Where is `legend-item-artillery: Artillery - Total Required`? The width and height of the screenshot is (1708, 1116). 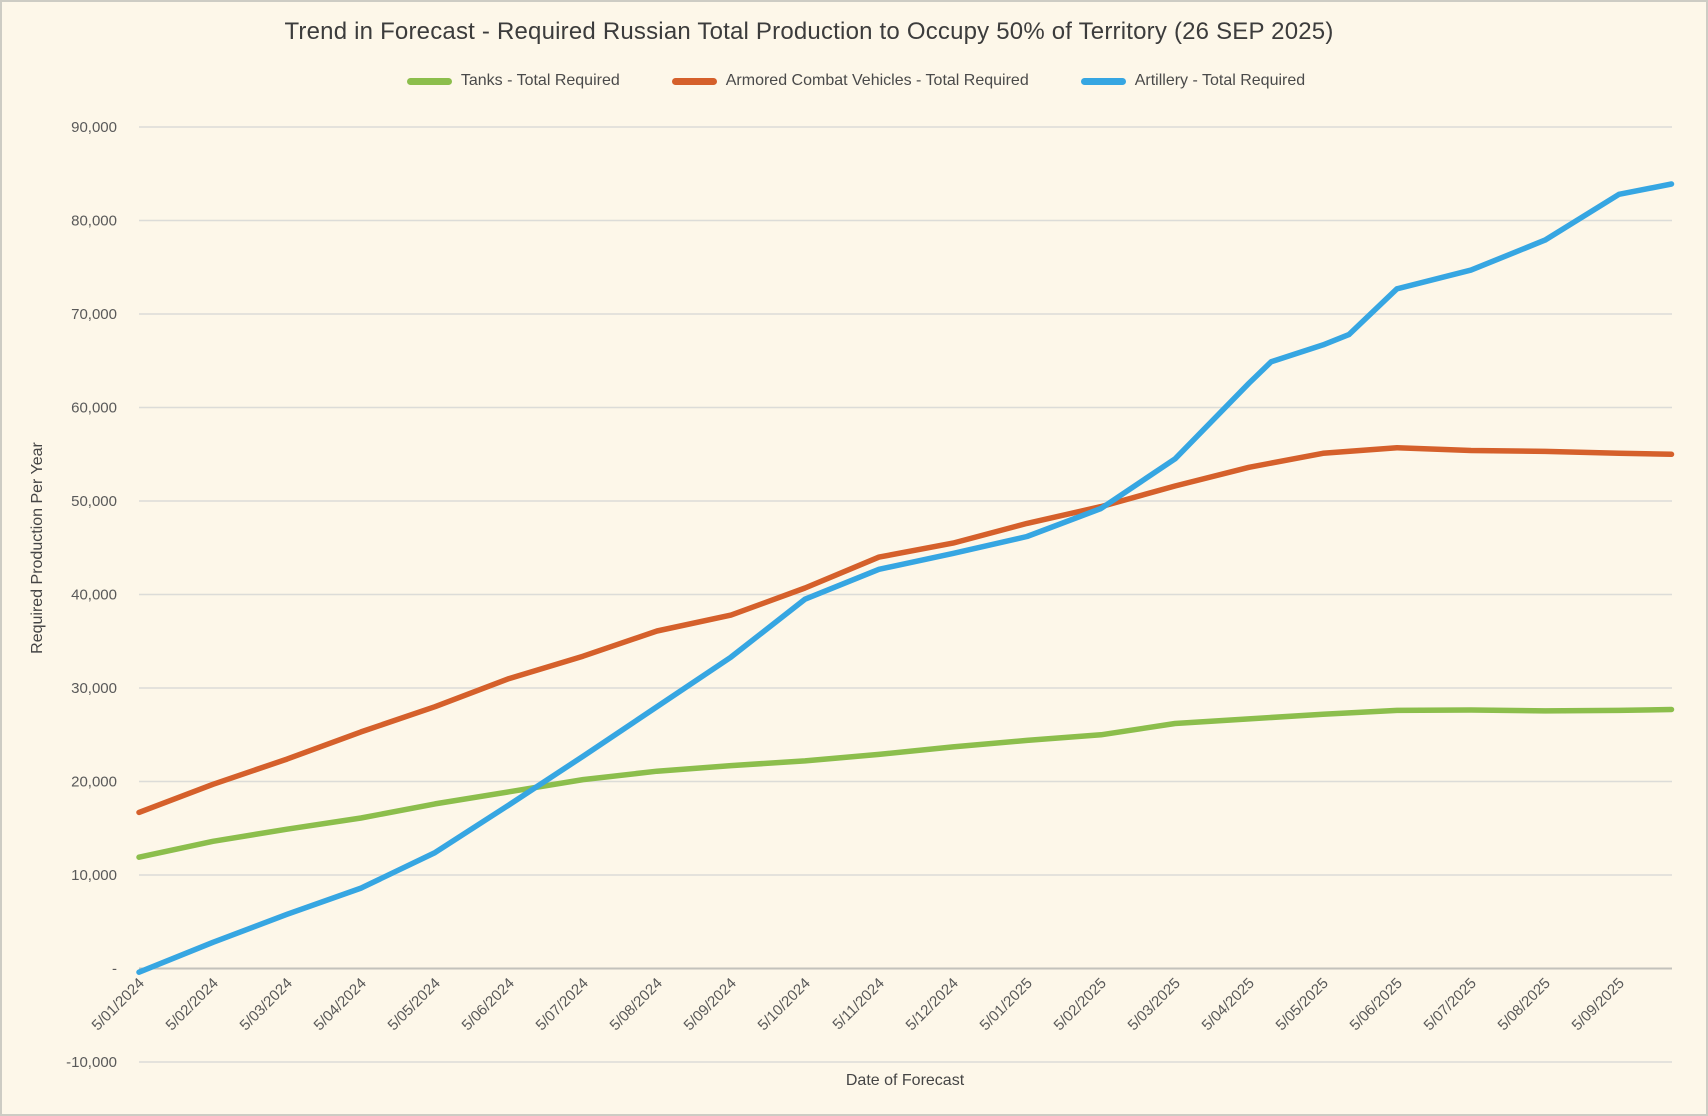
legend-item-artillery: Artillery - Total Required is located at coordinates (1193, 81).